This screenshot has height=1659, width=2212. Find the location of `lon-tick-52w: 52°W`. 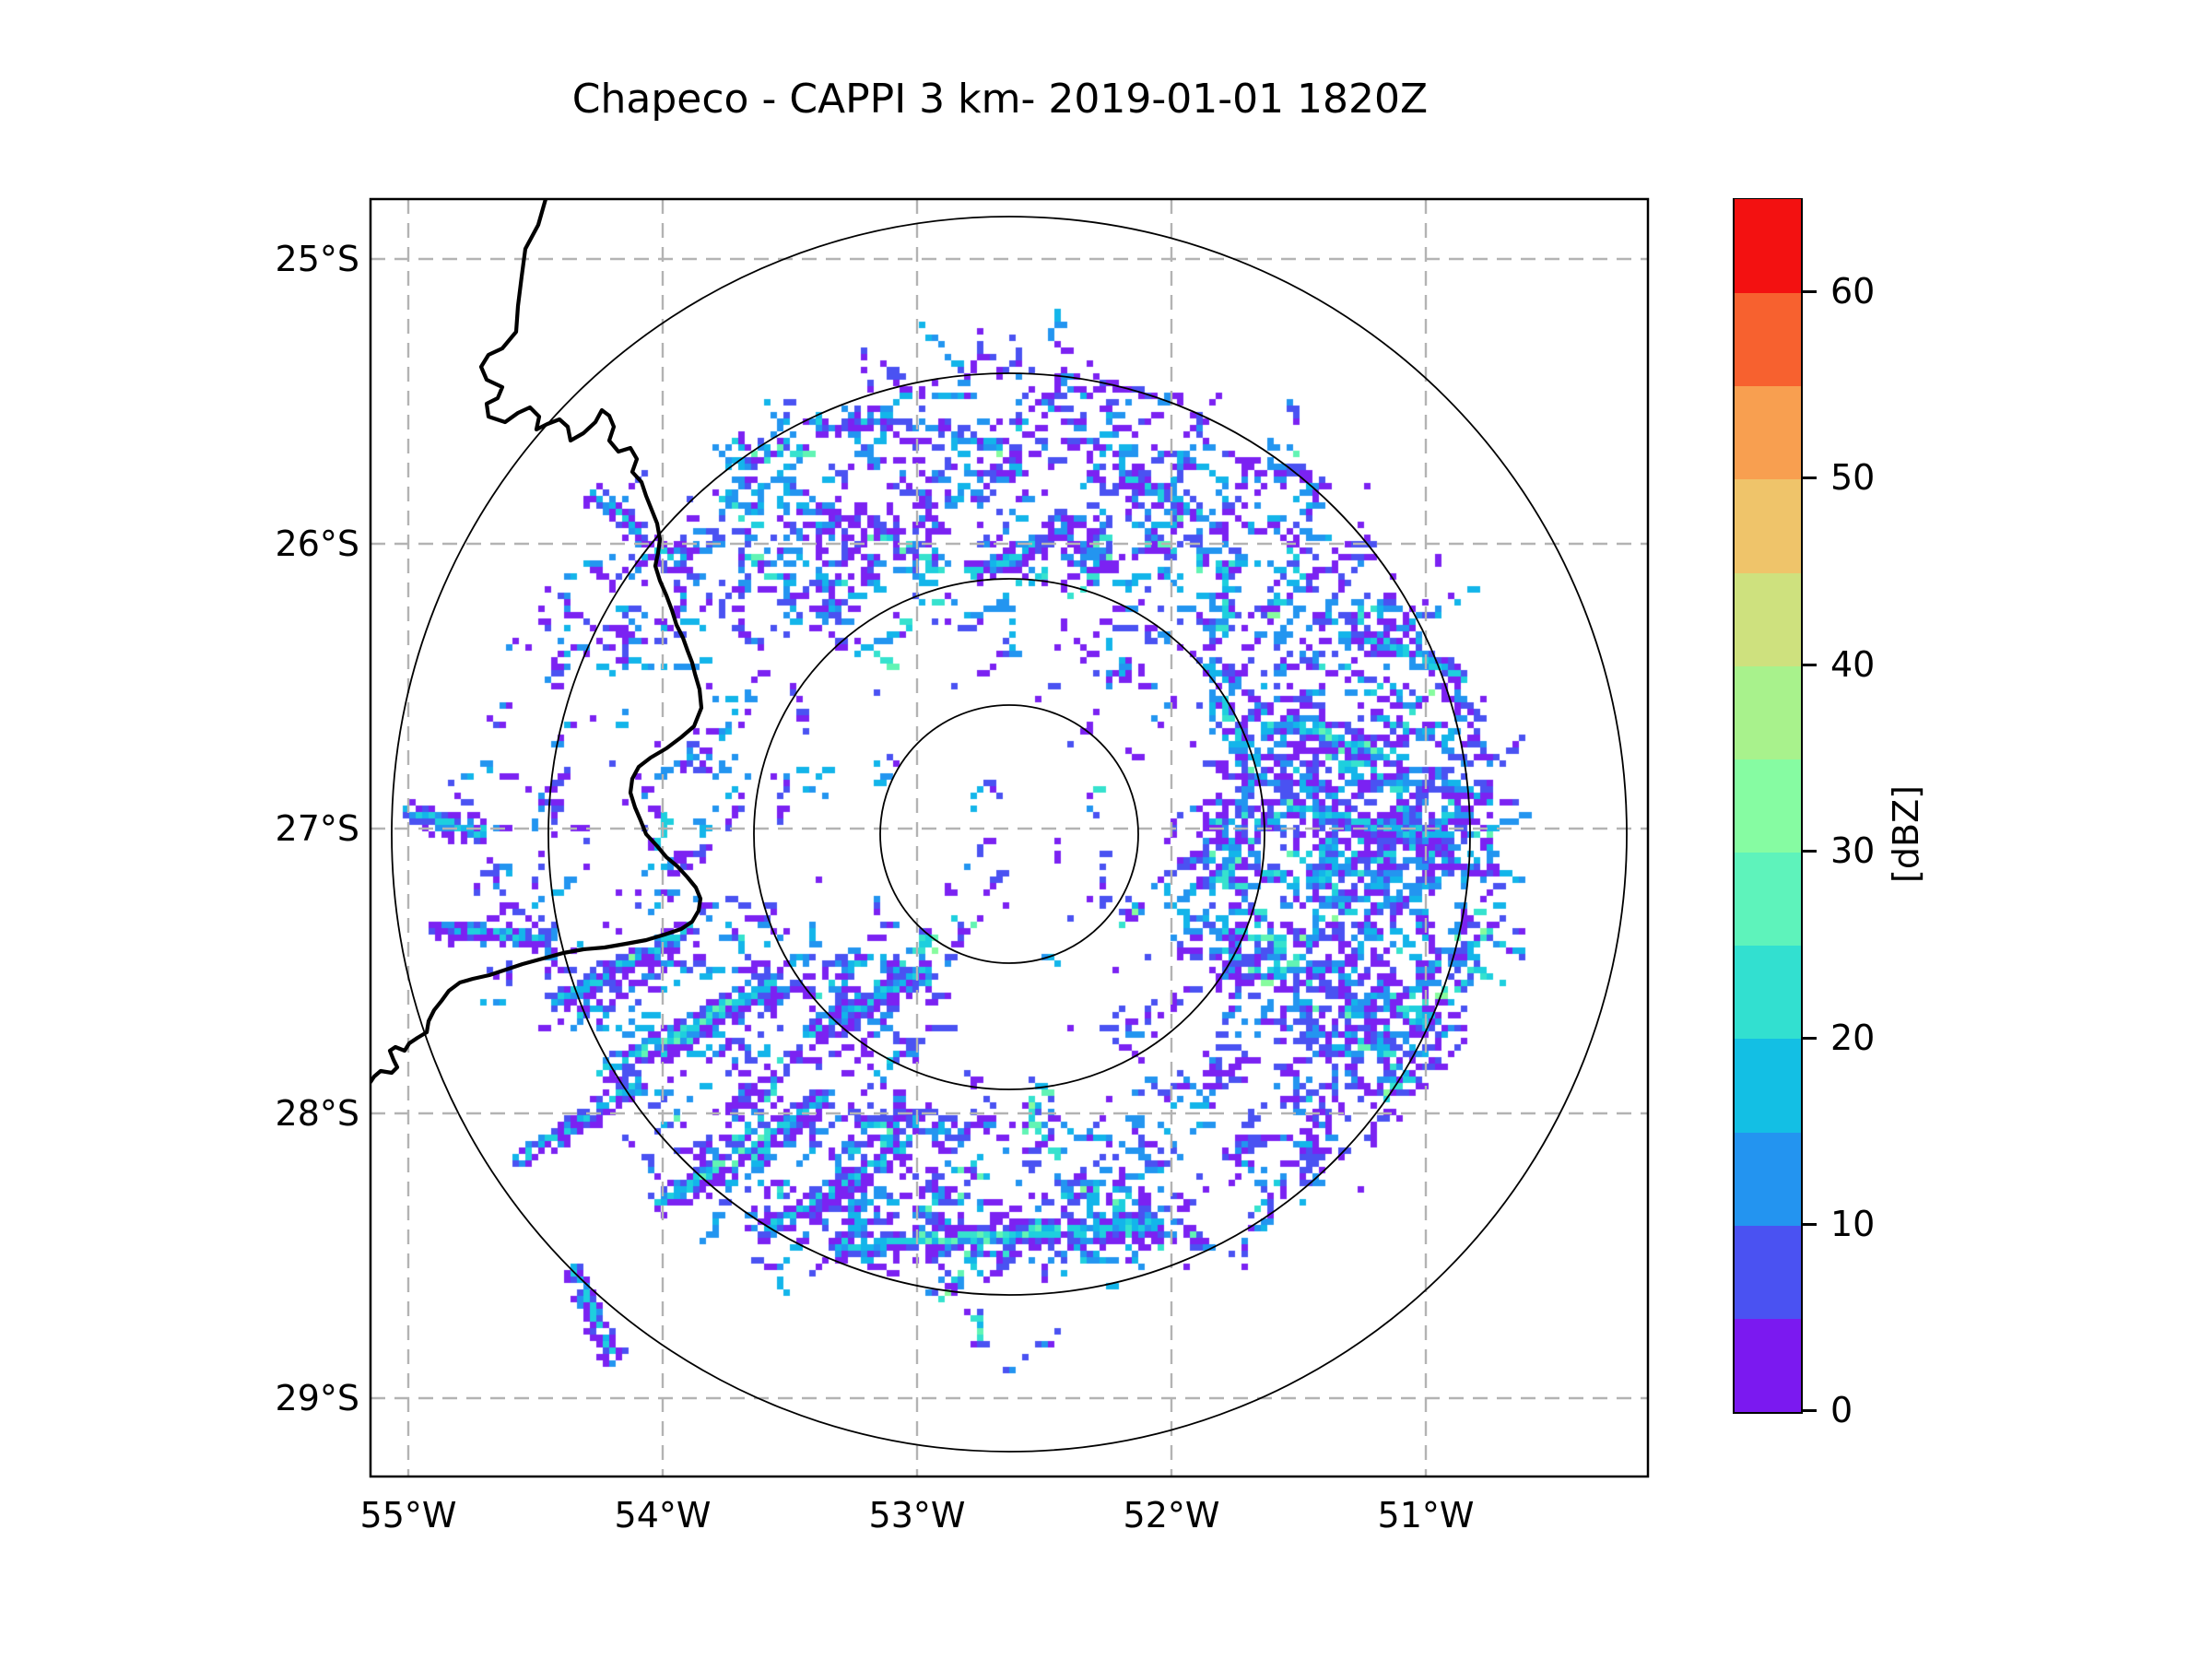

lon-tick-52w: 52°W is located at coordinates (1171, 1515).